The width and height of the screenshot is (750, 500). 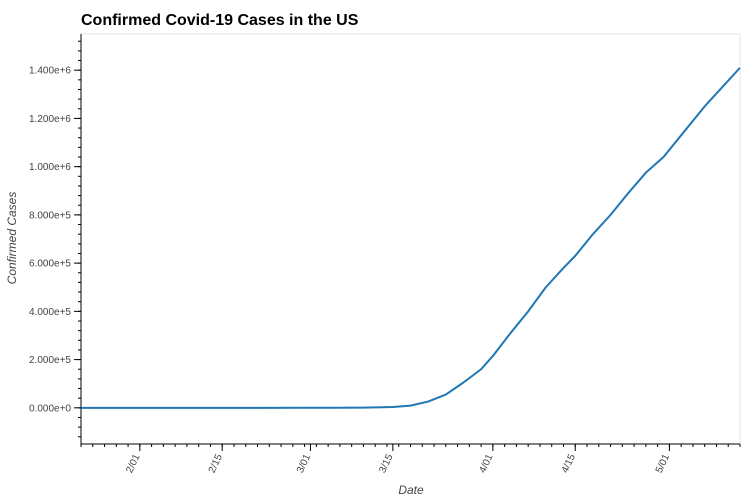 What do you see at coordinates (304, 463) in the screenshot?
I see `x-tick-label: 3/01` at bounding box center [304, 463].